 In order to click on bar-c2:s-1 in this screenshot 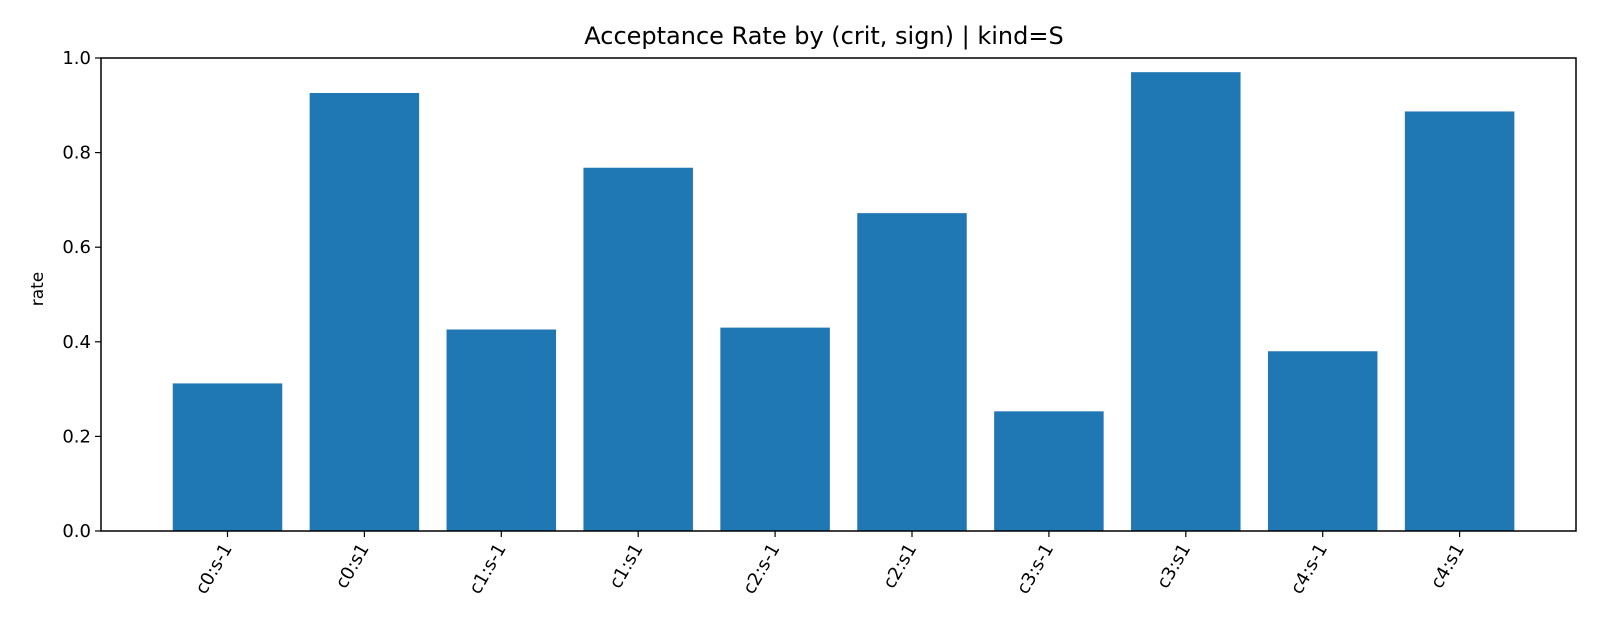, I will do `click(775, 429)`.